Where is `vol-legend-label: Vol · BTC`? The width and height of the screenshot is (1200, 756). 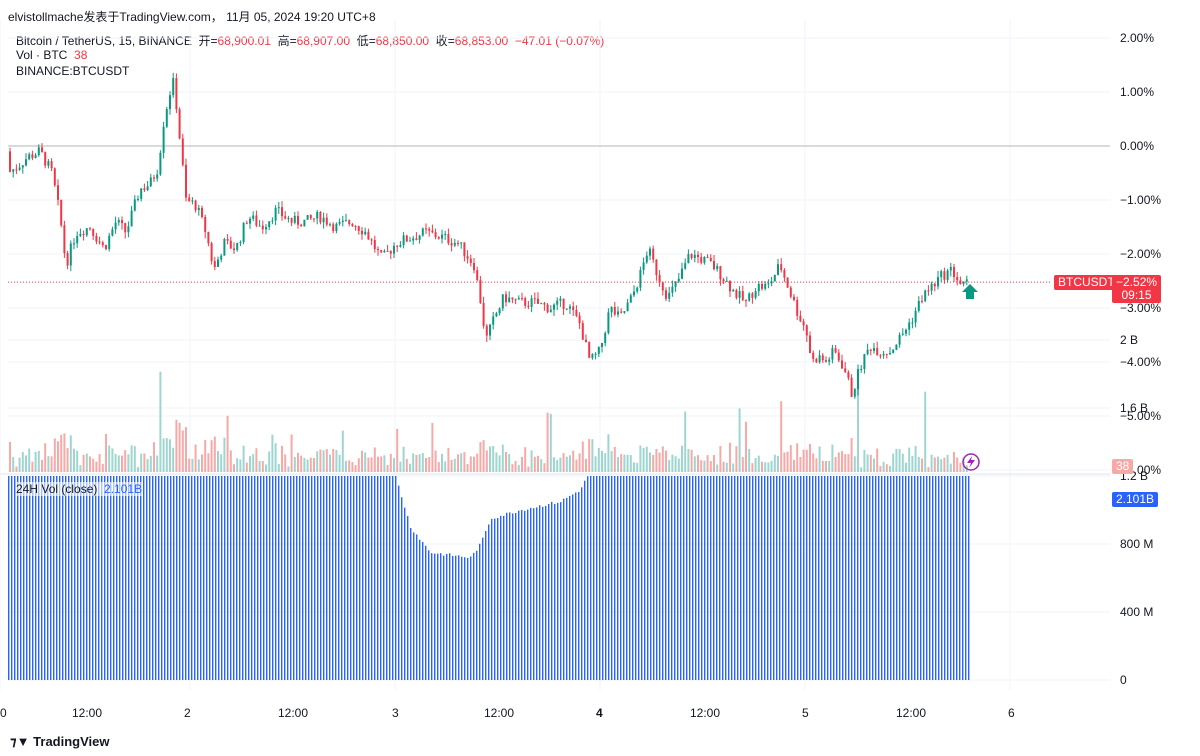 vol-legend-label: Vol · BTC is located at coordinates (42, 55).